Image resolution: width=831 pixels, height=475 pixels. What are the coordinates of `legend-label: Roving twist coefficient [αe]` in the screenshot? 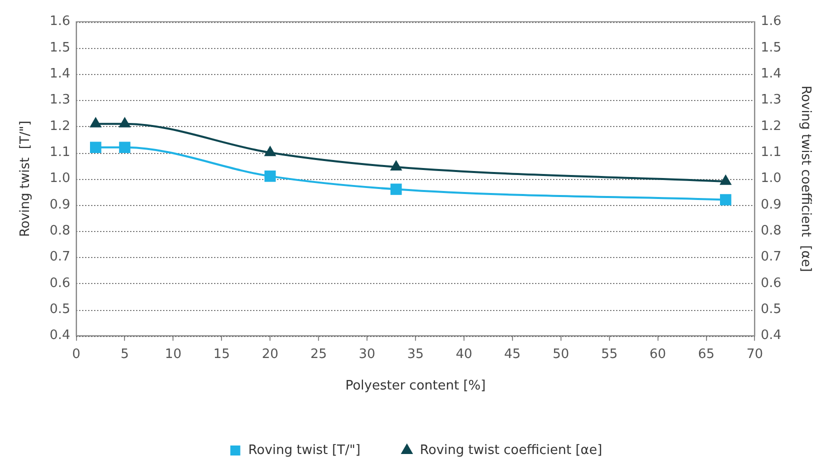 It's located at (511, 450).